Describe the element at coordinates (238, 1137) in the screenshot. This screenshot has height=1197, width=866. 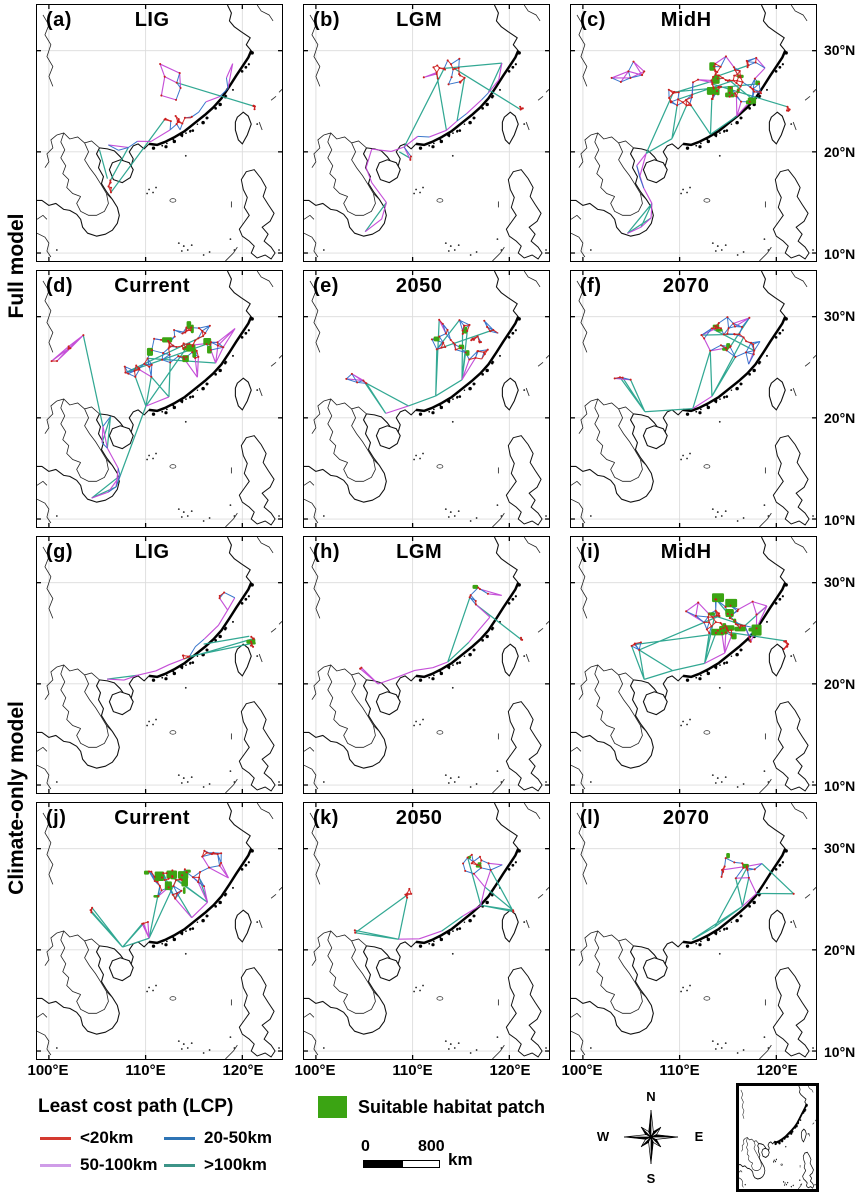
I see `lcp-label-20-50km: 20-50km` at that location.